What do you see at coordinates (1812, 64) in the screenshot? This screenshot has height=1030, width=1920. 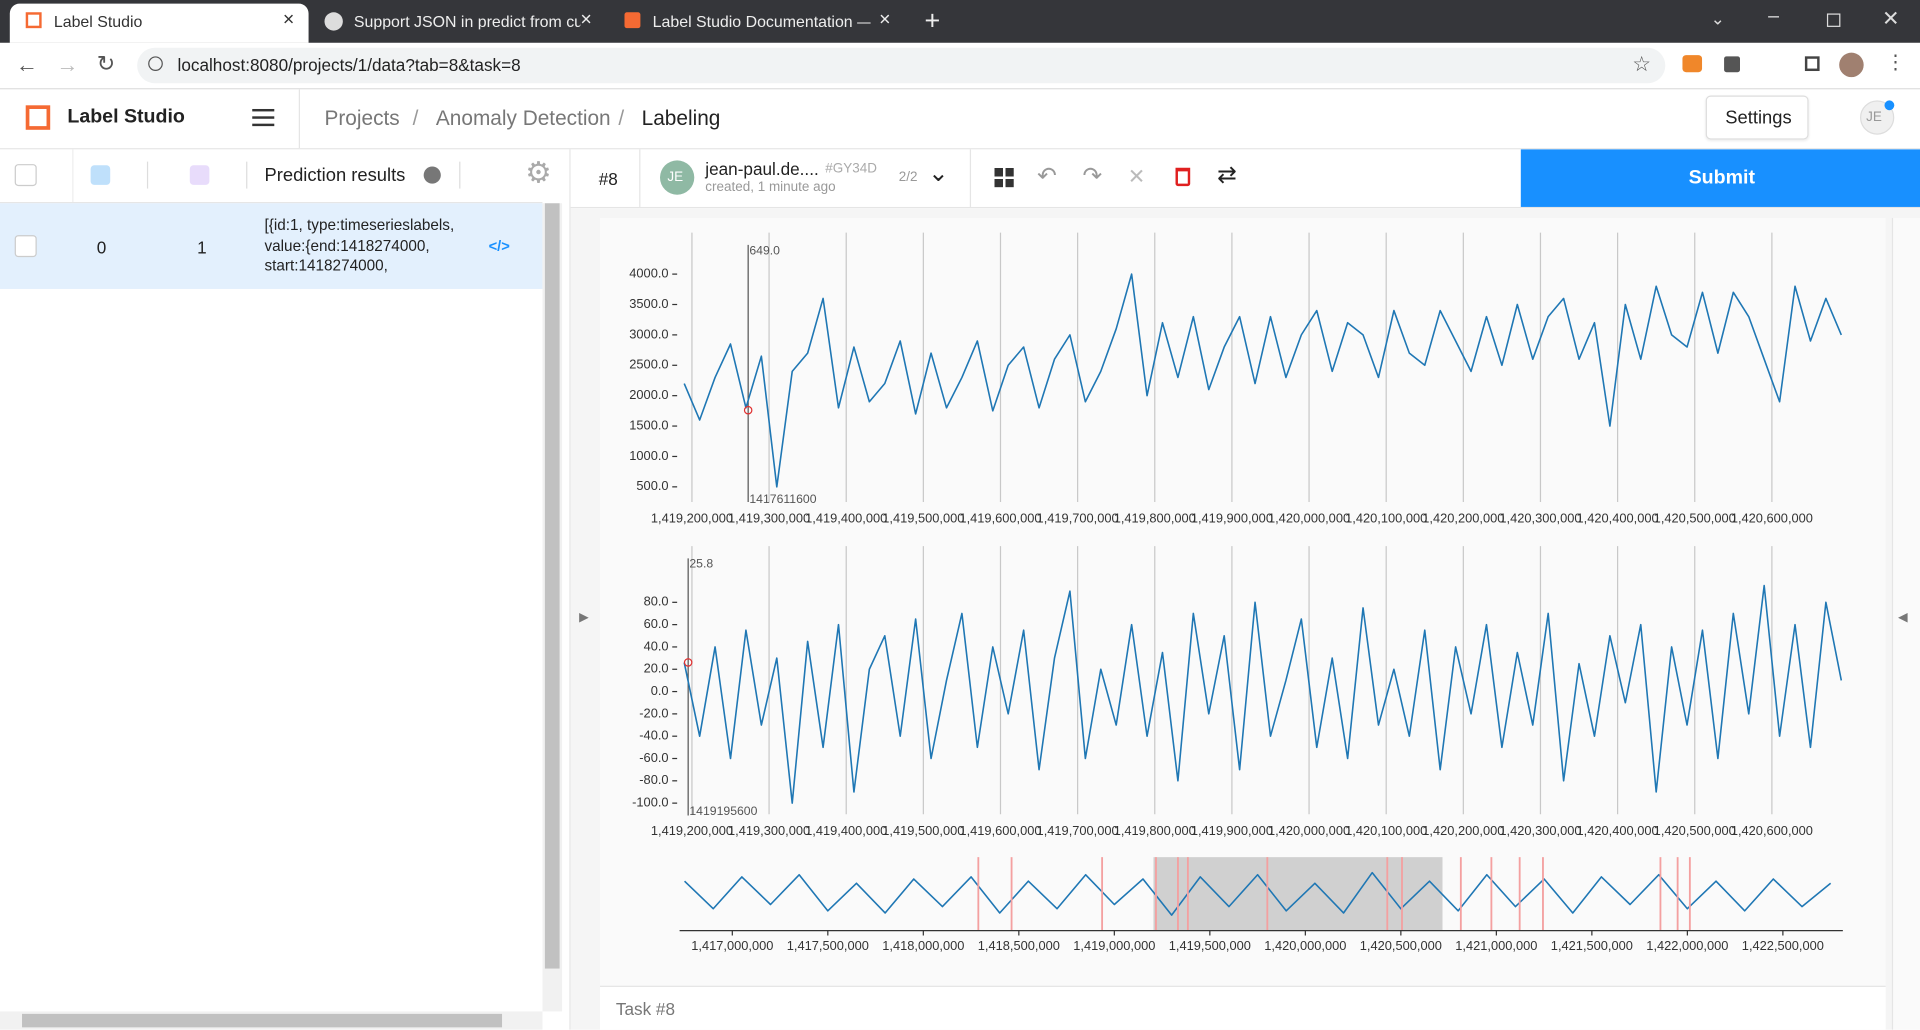 I see `side-panel` at bounding box center [1812, 64].